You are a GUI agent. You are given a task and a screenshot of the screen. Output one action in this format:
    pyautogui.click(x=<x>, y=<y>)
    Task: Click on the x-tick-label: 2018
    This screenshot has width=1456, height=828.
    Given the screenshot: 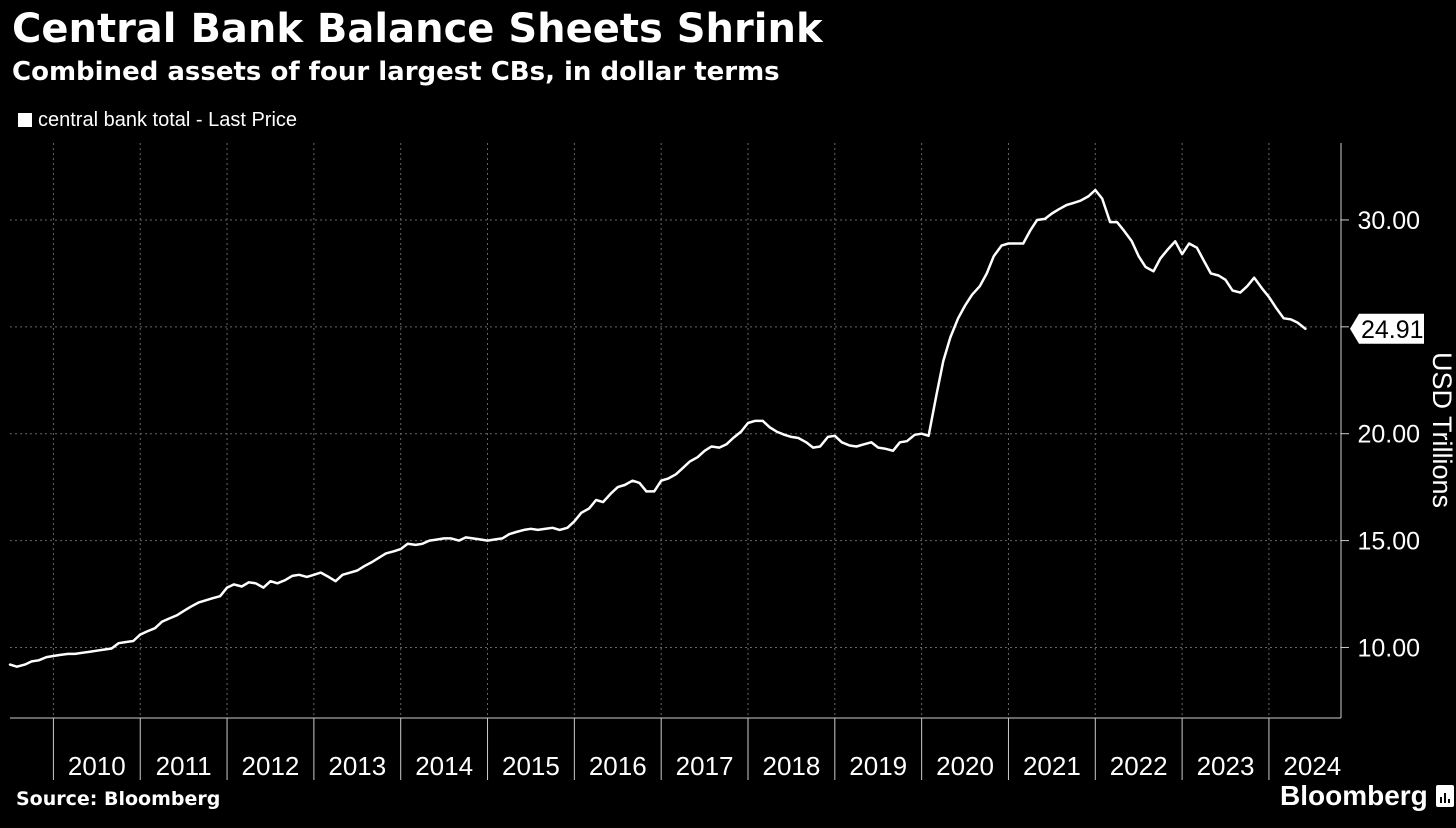 What is the action you would take?
    pyautogui.click(x=791, y=766)
    